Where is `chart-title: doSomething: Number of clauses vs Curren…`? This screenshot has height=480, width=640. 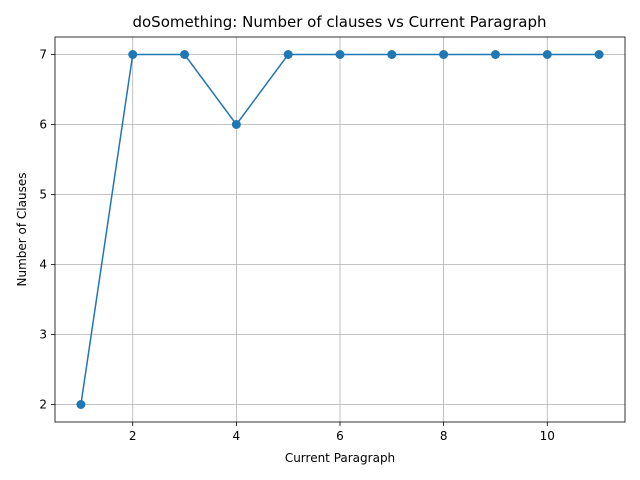
chart-title: doSomething: Number of clauses vs Curren… is located at coordinates (339, 22).